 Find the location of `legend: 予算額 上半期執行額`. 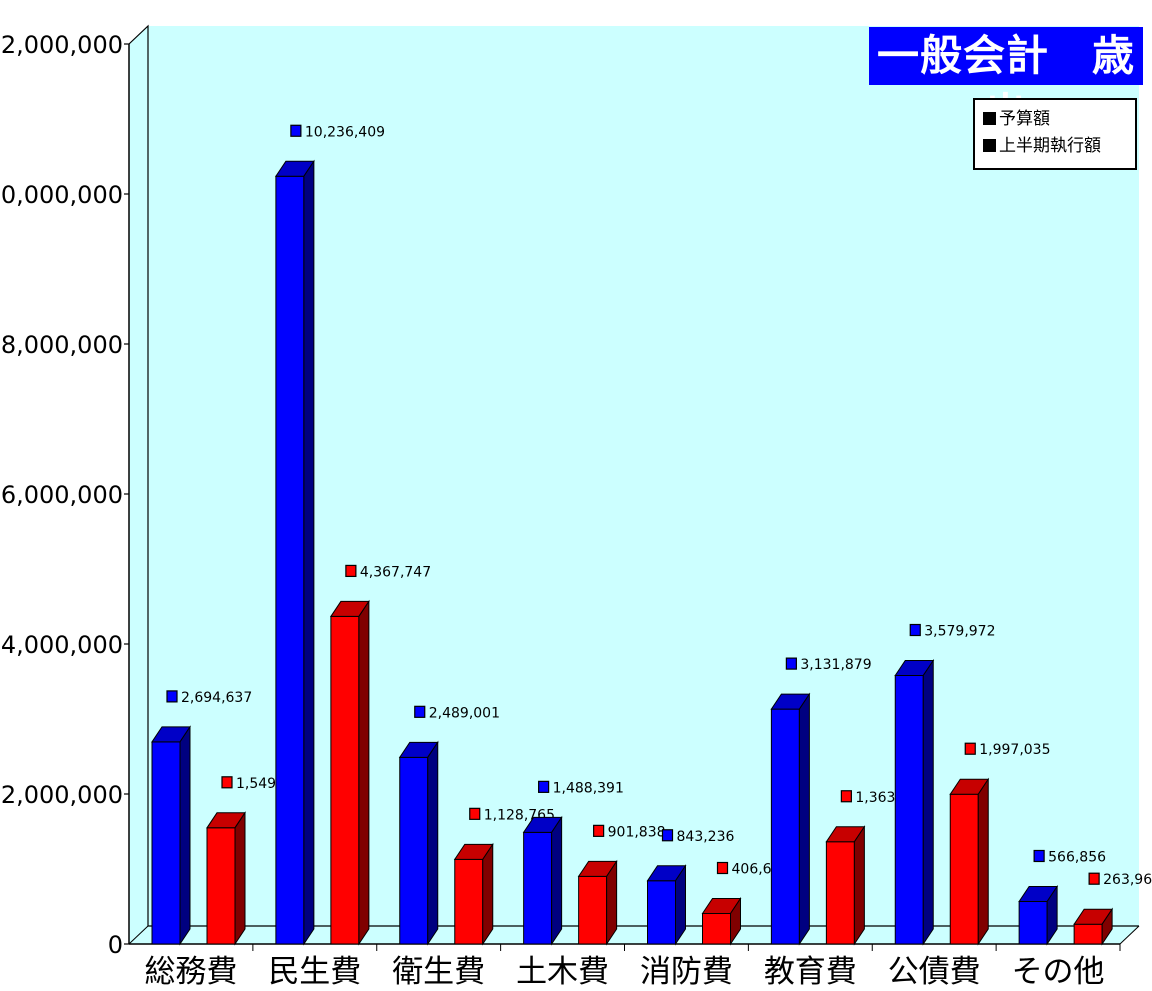

legend: 予算額 上半期執行額 is located at coordinates (1055, 134).